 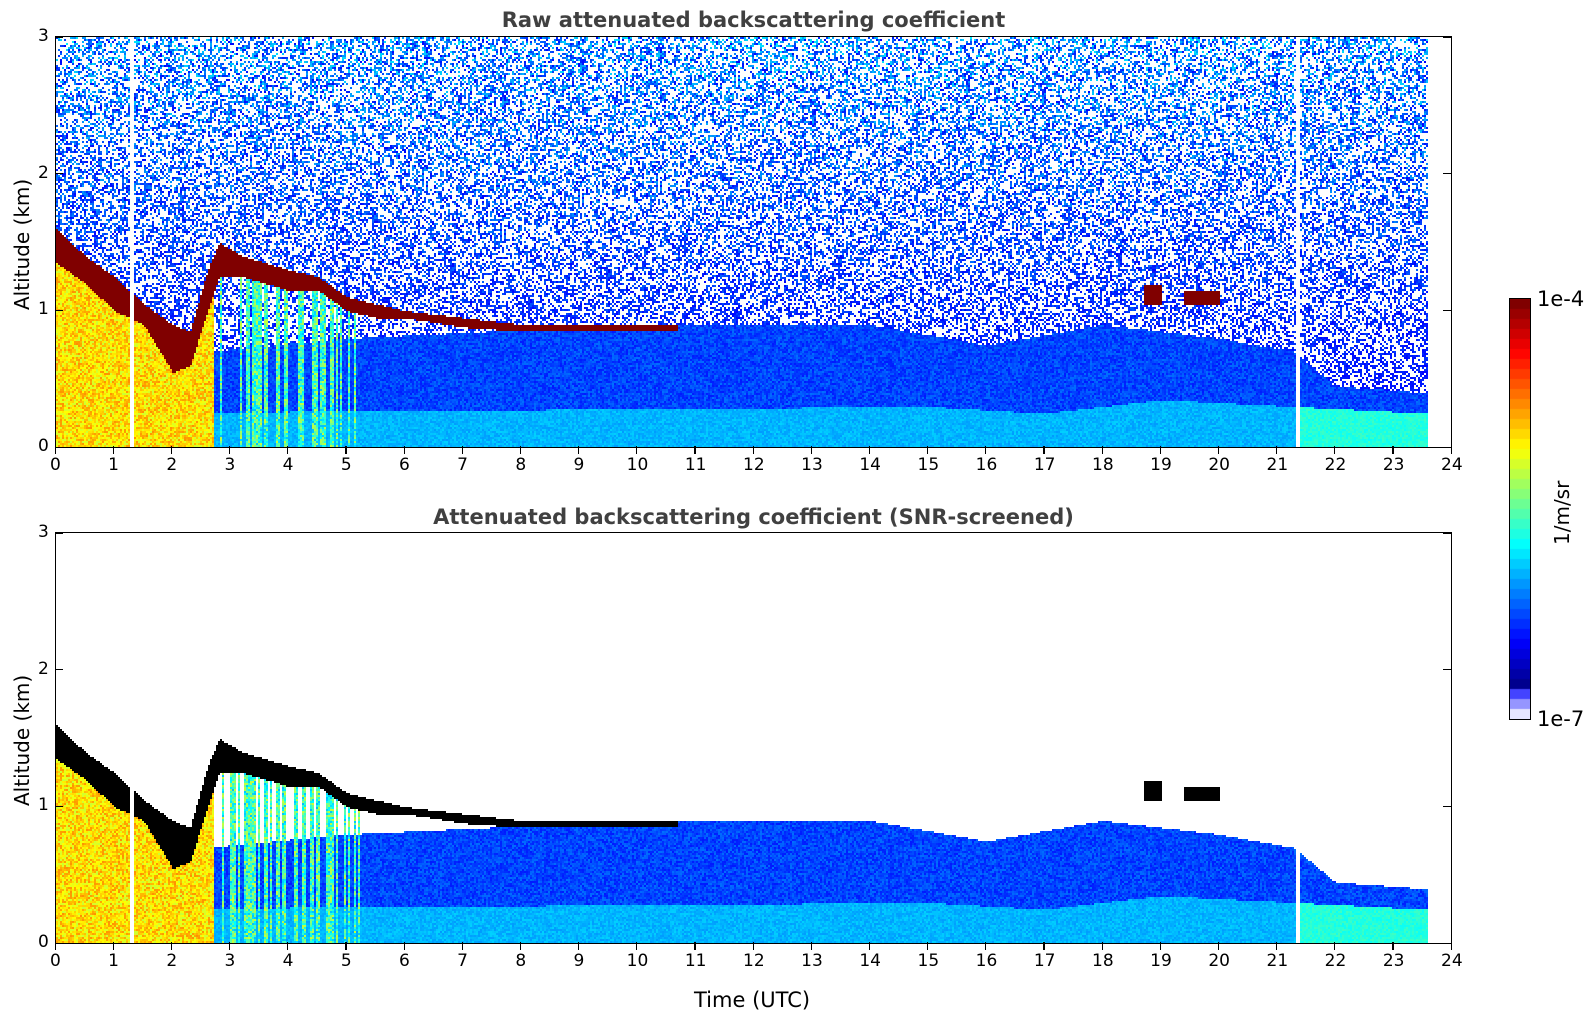 I want to click on raw-x-tick-label: 7, so click(x=462, y=465).